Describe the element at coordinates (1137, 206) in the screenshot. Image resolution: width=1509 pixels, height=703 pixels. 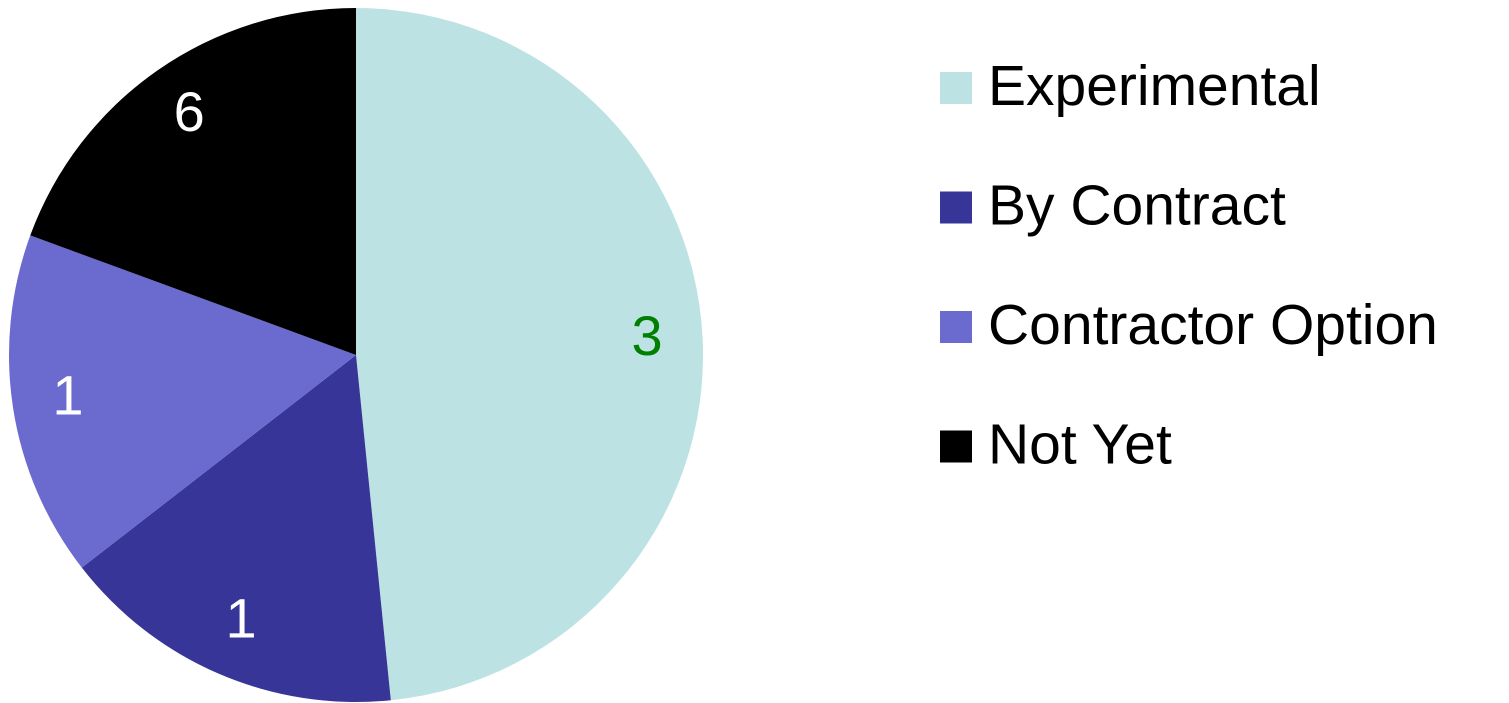
I see `legend-label: By Contract` at that location.